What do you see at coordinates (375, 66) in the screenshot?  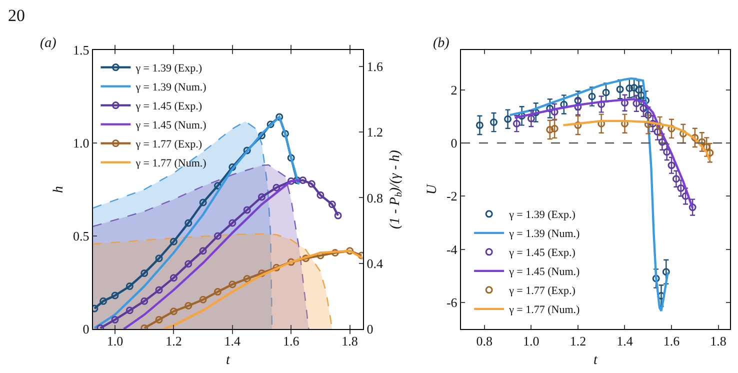 I see `y2-tick-label: 1.6` at bounding box center [375, 66].